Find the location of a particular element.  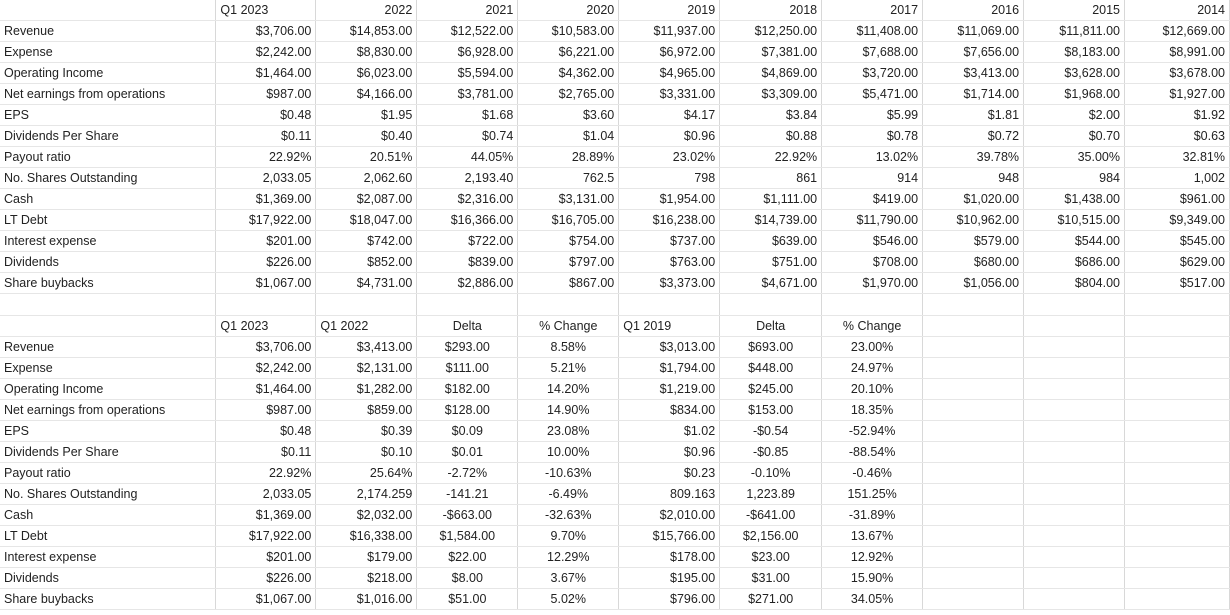

data-cell: $2.00 is located at coordinates (1074, 115).